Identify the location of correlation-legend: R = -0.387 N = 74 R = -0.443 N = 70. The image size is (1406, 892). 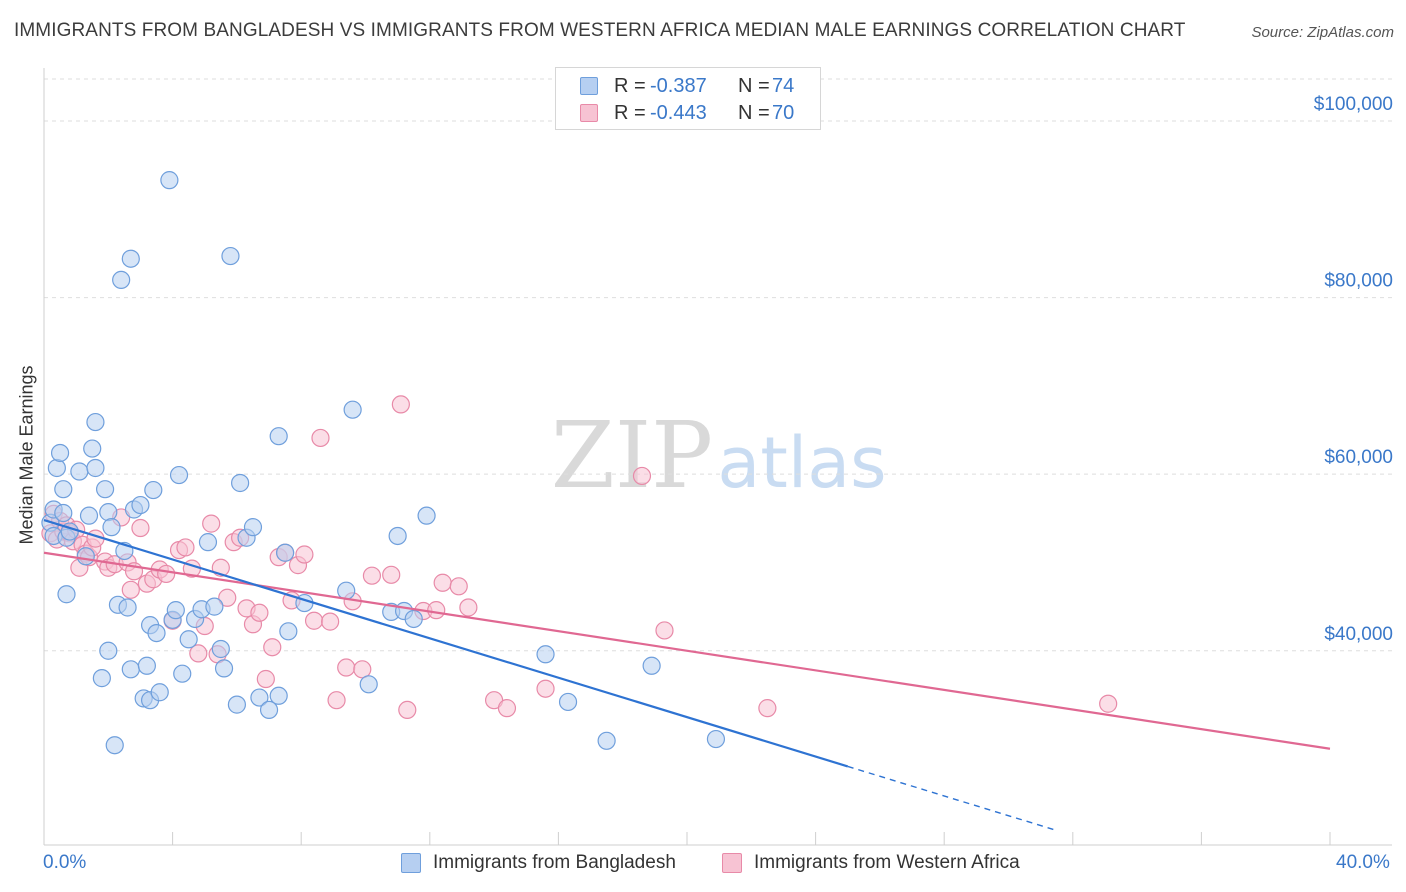
(688, 98).